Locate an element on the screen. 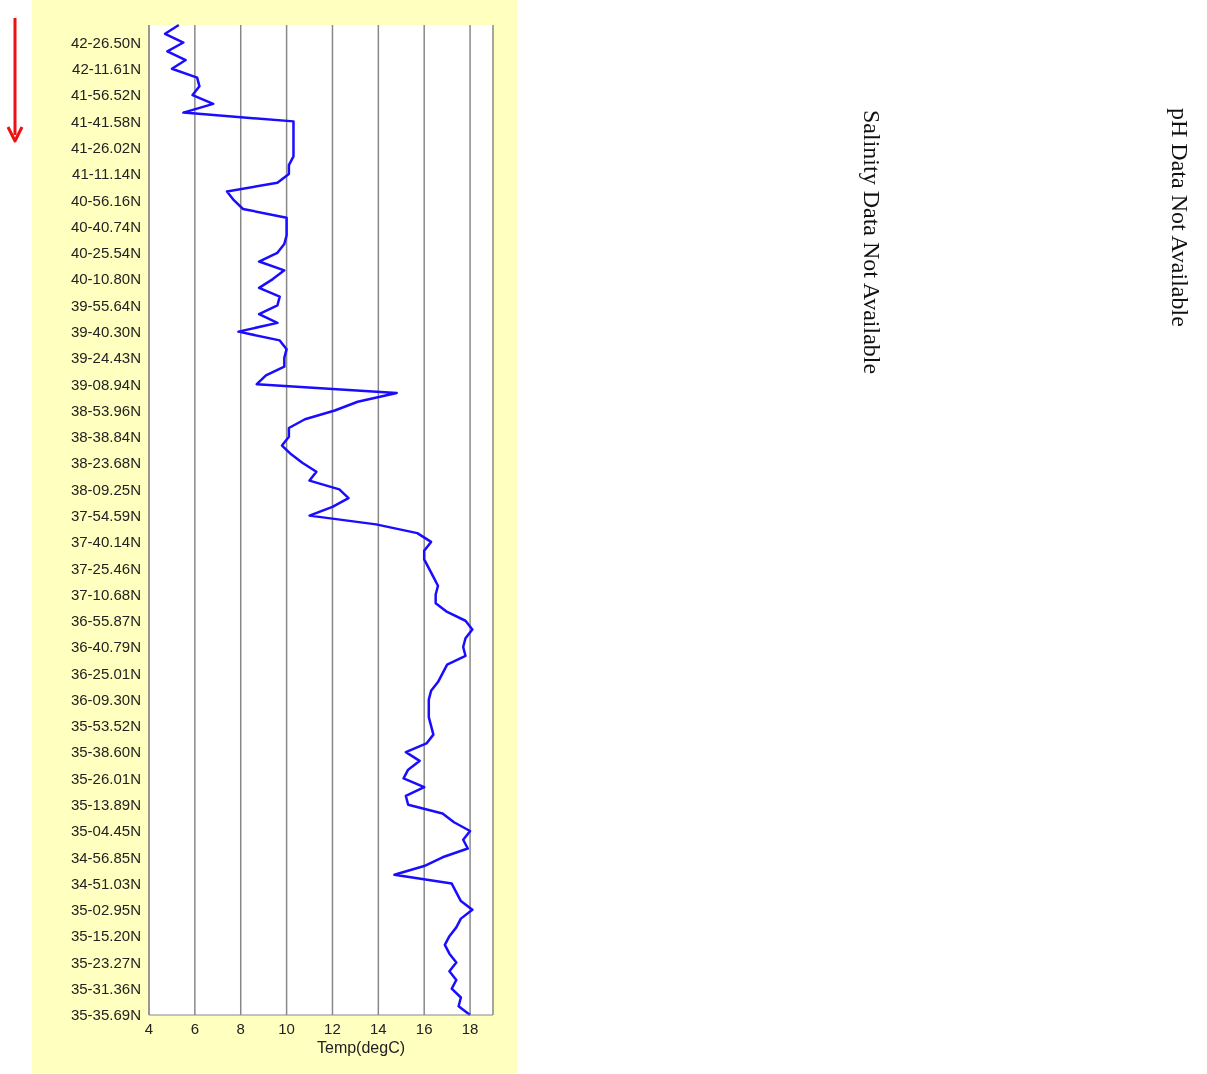 The height and width of the screenshot is (1074, 1207). y-tick-label: 37-54.59N is located at coordinates (105, 515).